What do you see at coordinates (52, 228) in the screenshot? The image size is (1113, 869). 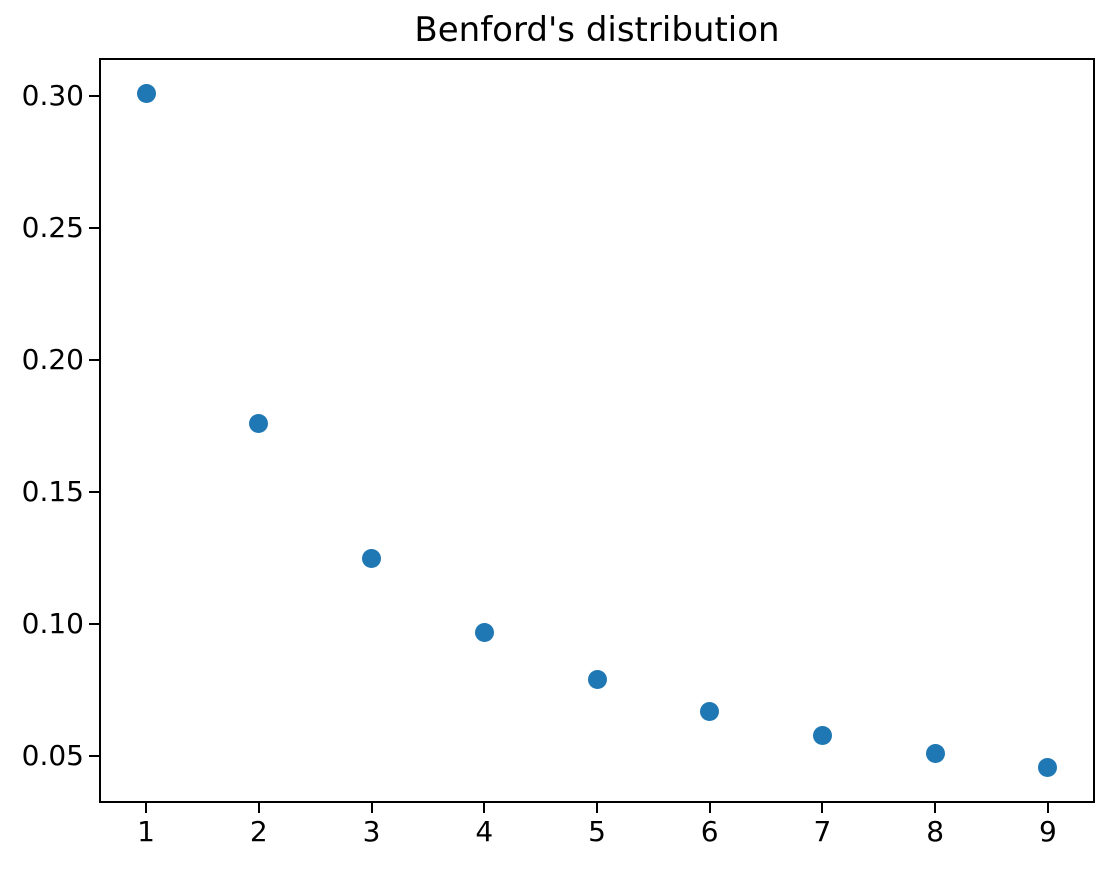 I see `y-axis-tick-label: 0.25` at bounding box center [52, 228].